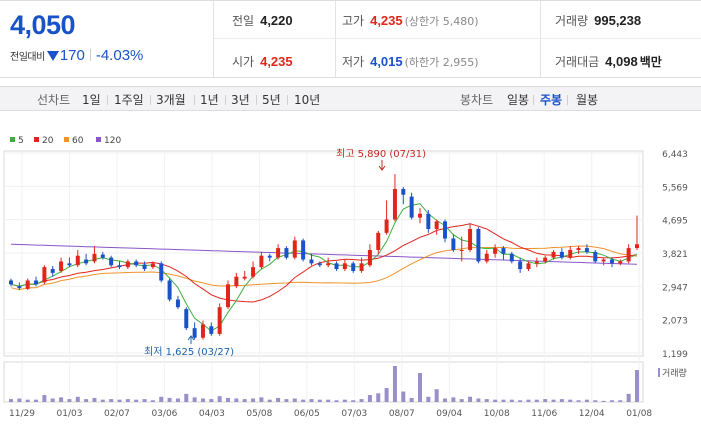  Describe the element at coordinates (243, 21) in the screenshot. I see `prev-close-label: 전일` at that location.